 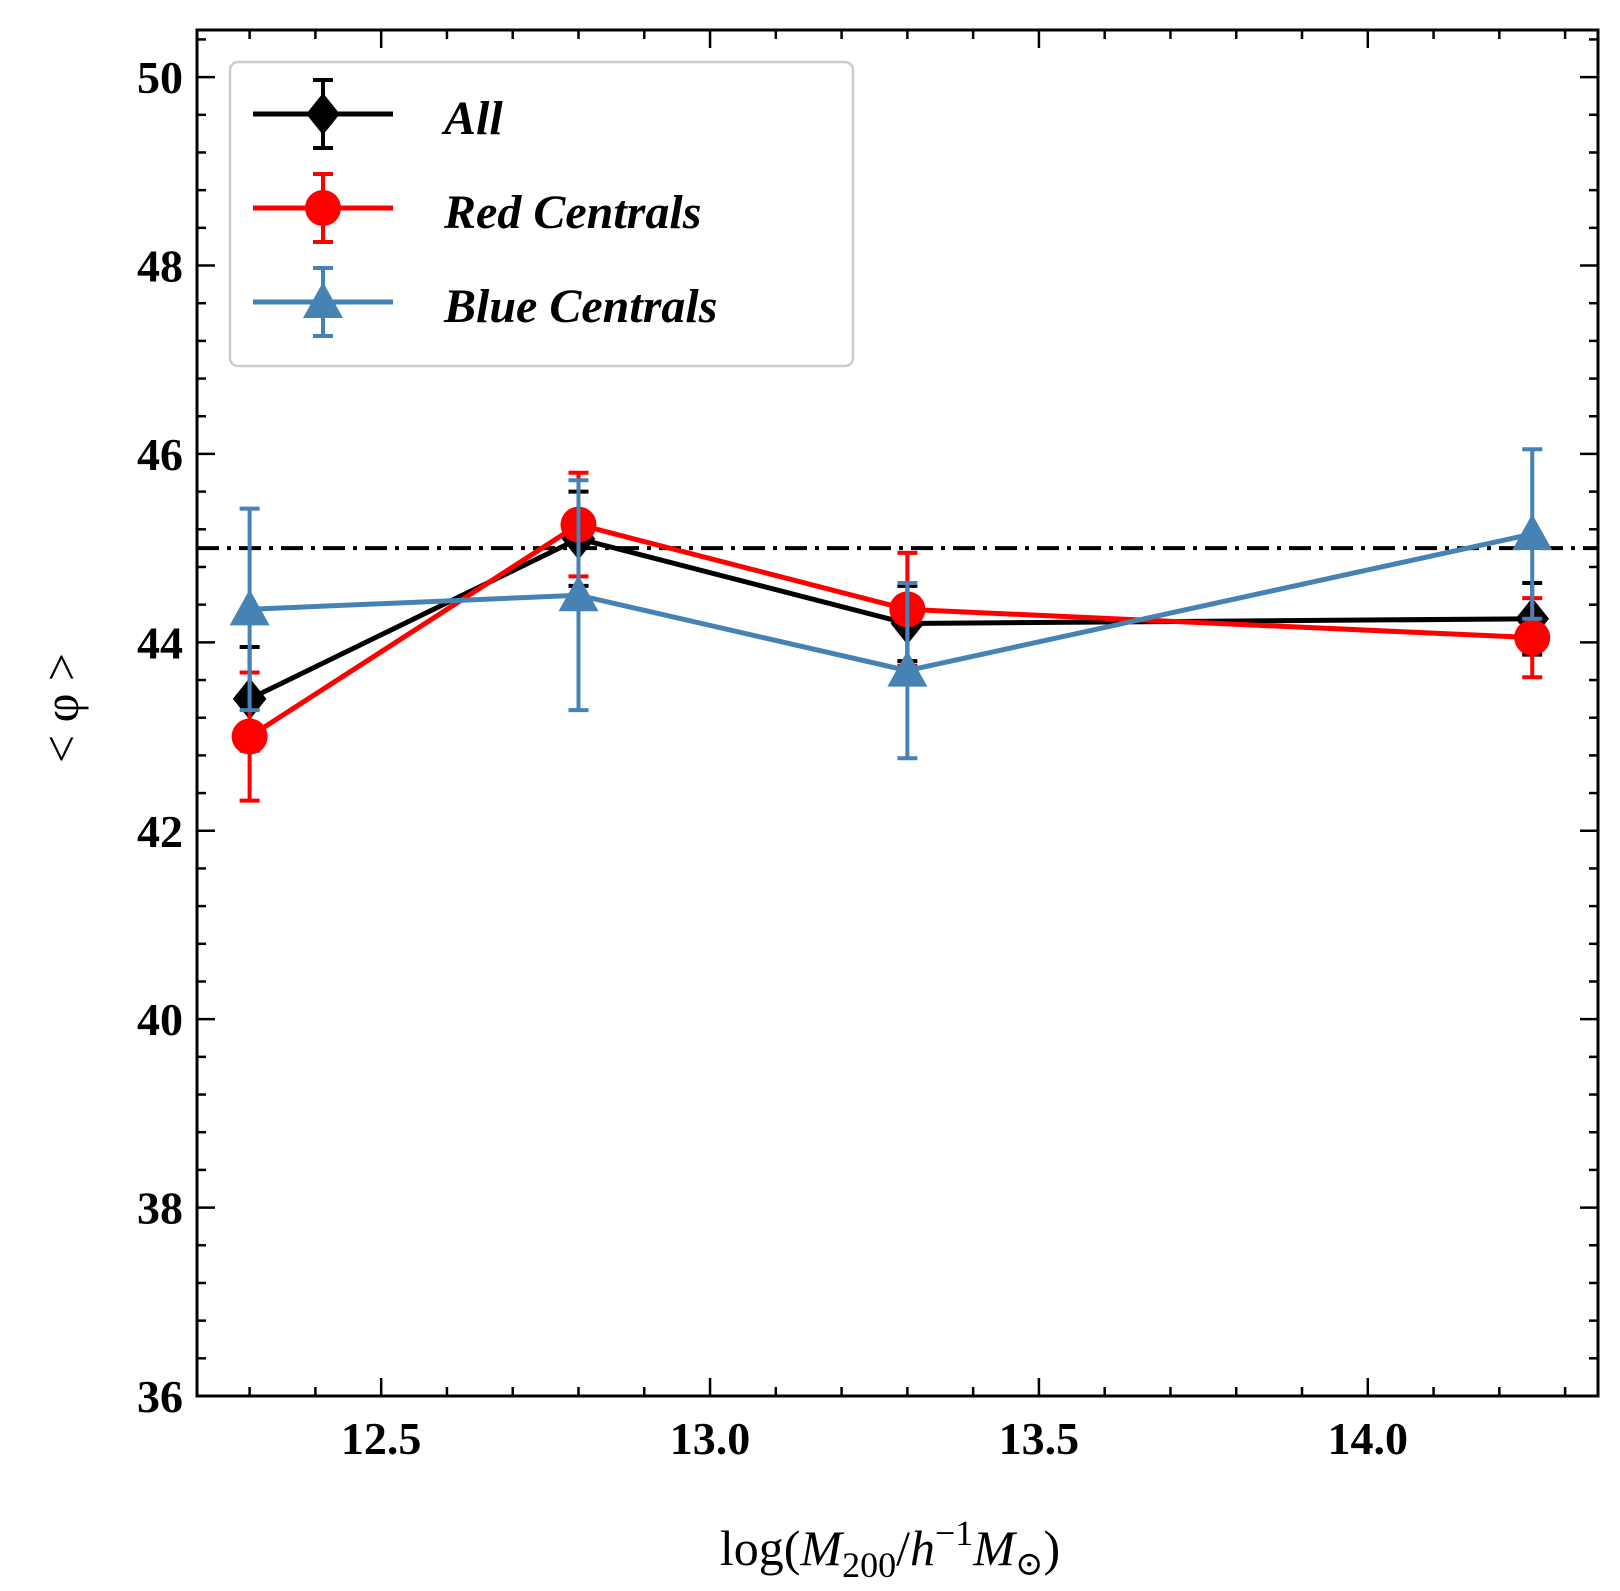 I want to click on legend-label-blue-centrals: Blue Centrals, so click(x=580, y=306).